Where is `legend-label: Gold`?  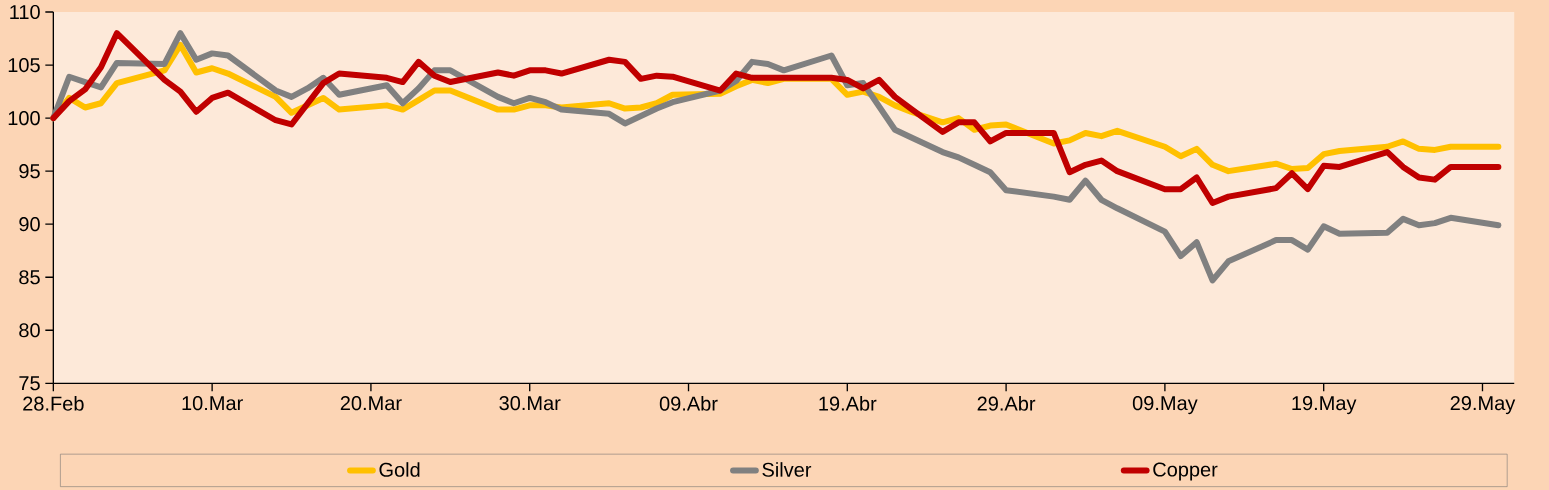 legend-label: Gold is located at coordinates (399, 469).